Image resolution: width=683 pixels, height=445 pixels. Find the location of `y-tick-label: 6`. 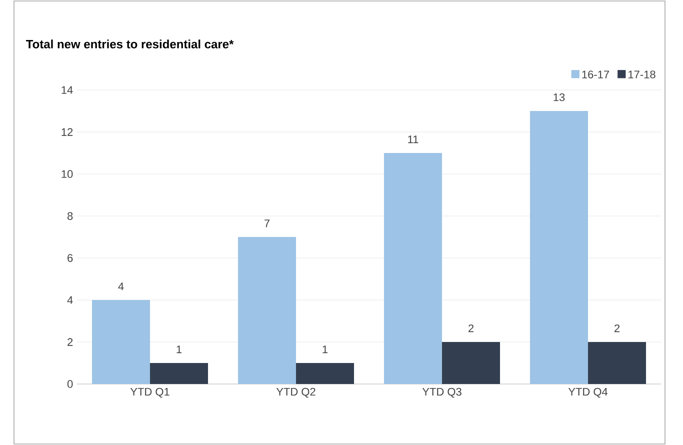

y-tick-label: 6 is located at coordinates (70, 258).